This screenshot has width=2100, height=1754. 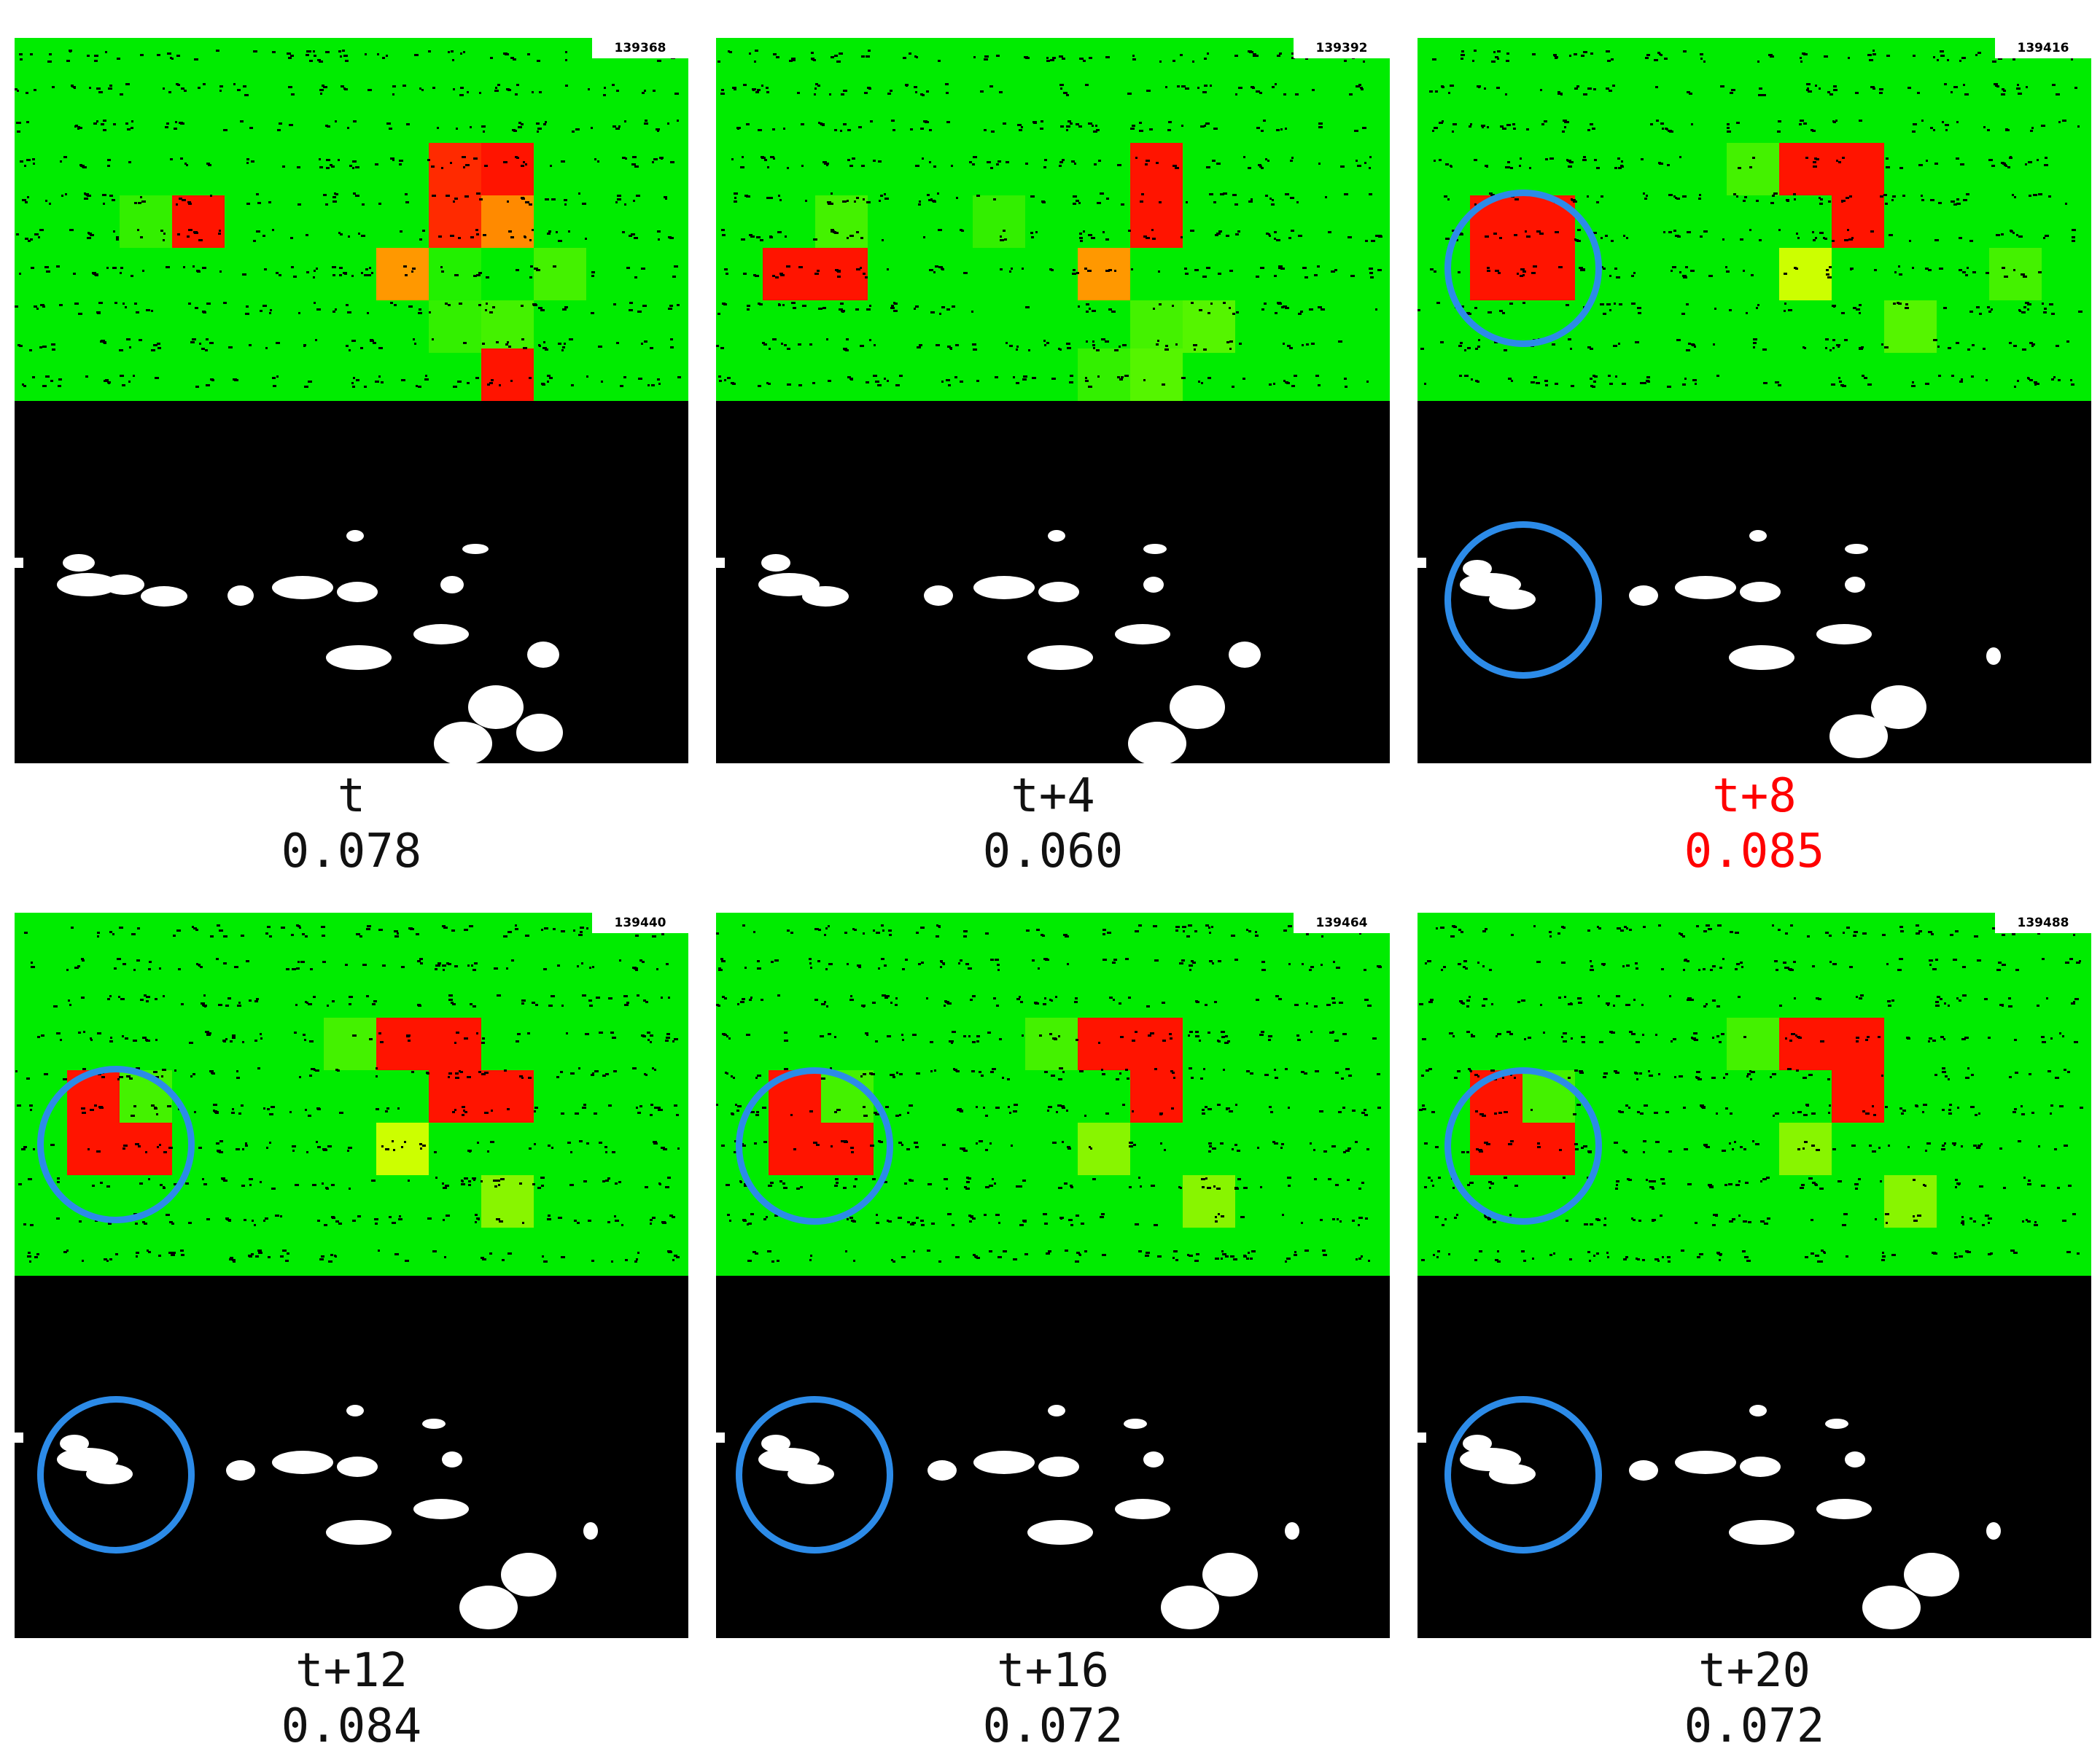 What do you see at coordinates (640, 48) in the screenshot?
I see `frame-id: 139368` at bounding box center [640, 48].